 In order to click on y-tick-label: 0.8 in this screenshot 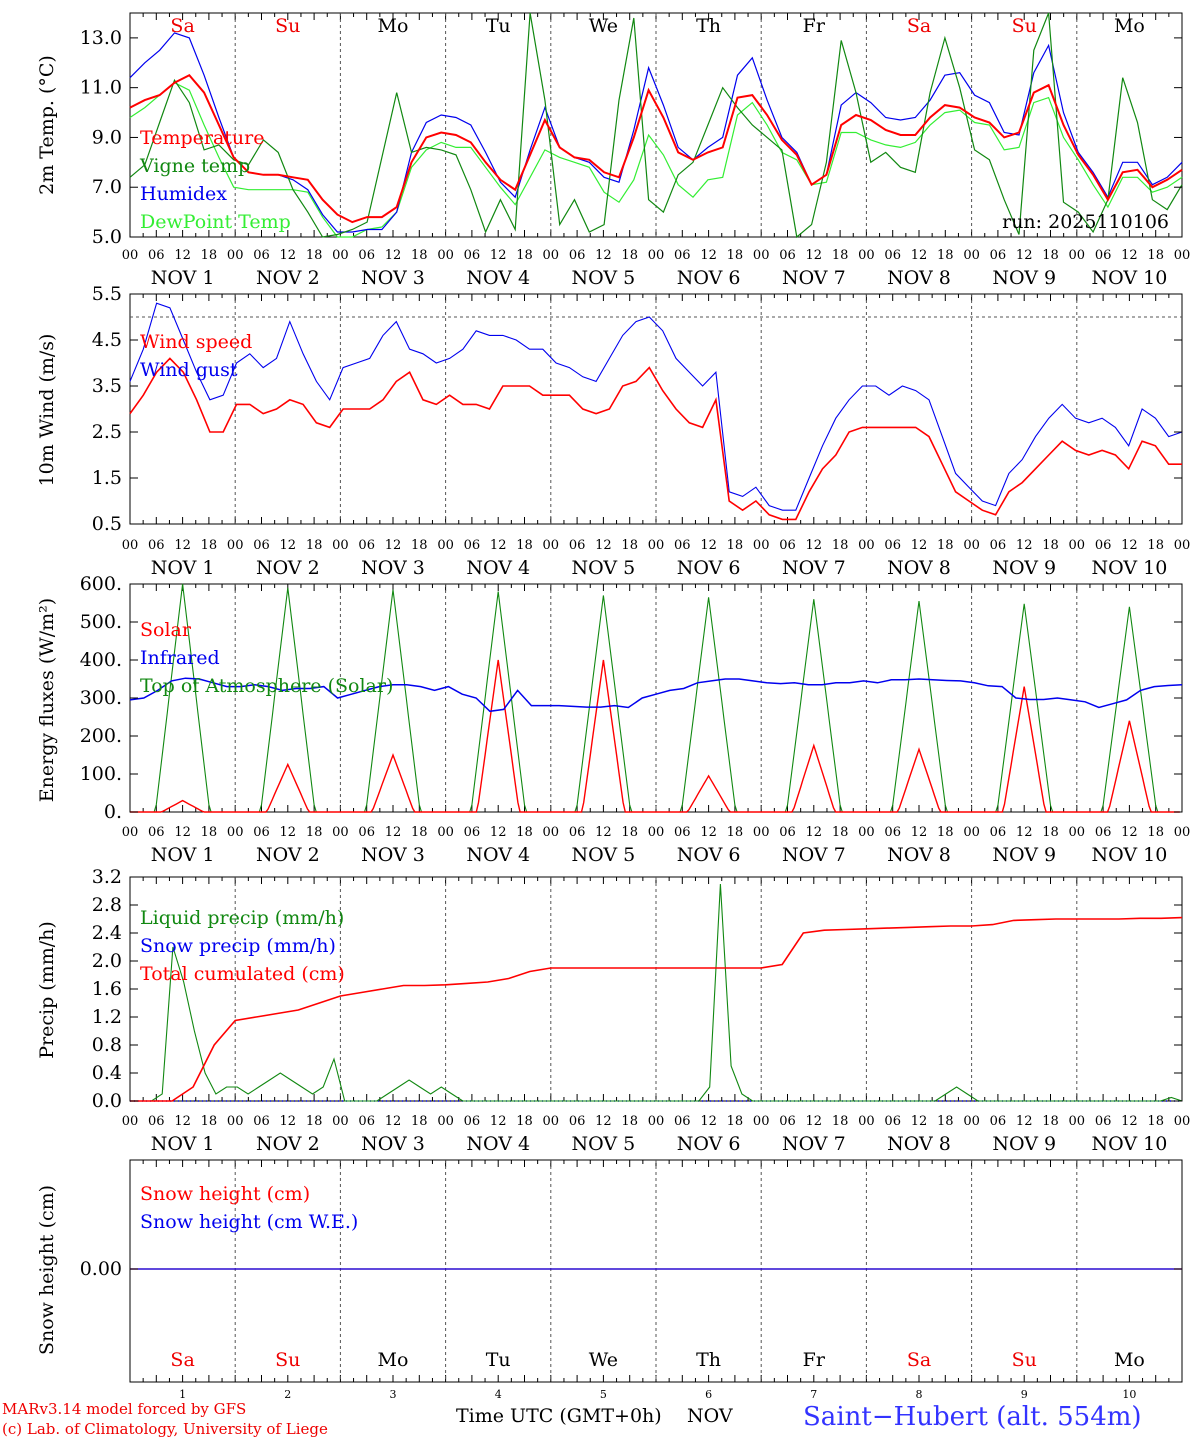, I will do `click(107, 1045)`.